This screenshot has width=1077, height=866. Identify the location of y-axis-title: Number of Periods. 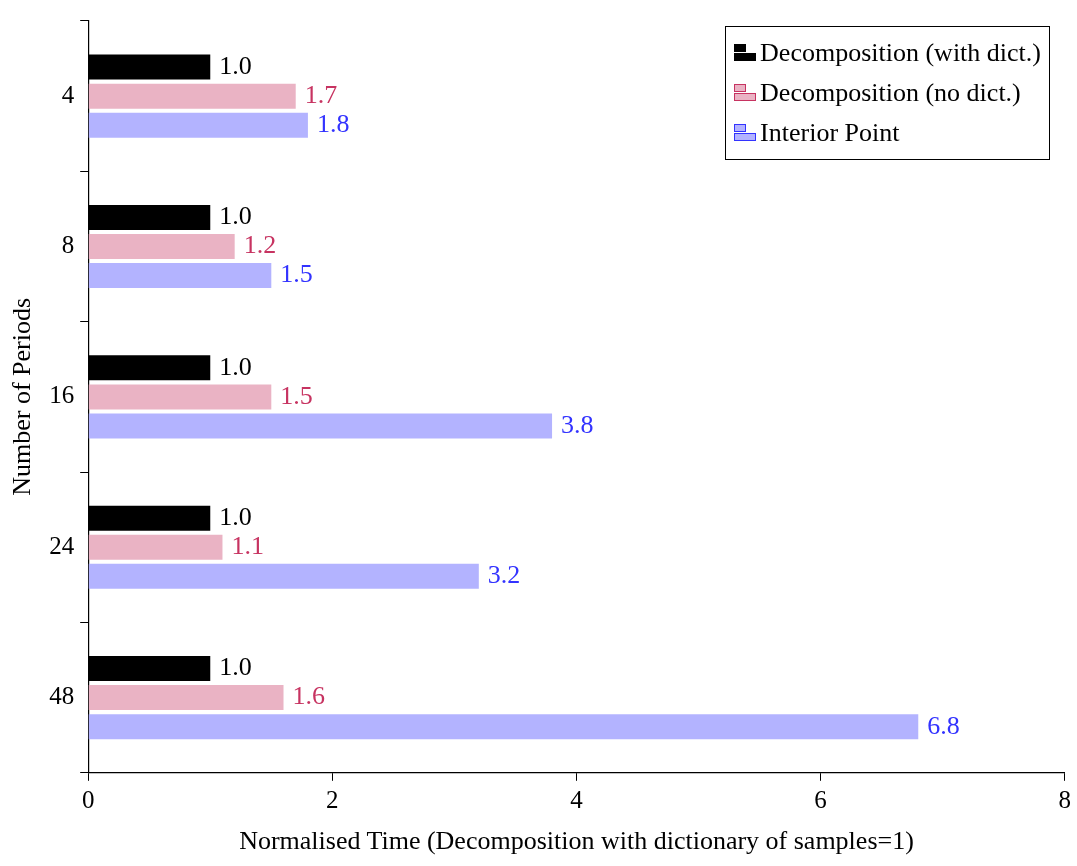
(22, 396).